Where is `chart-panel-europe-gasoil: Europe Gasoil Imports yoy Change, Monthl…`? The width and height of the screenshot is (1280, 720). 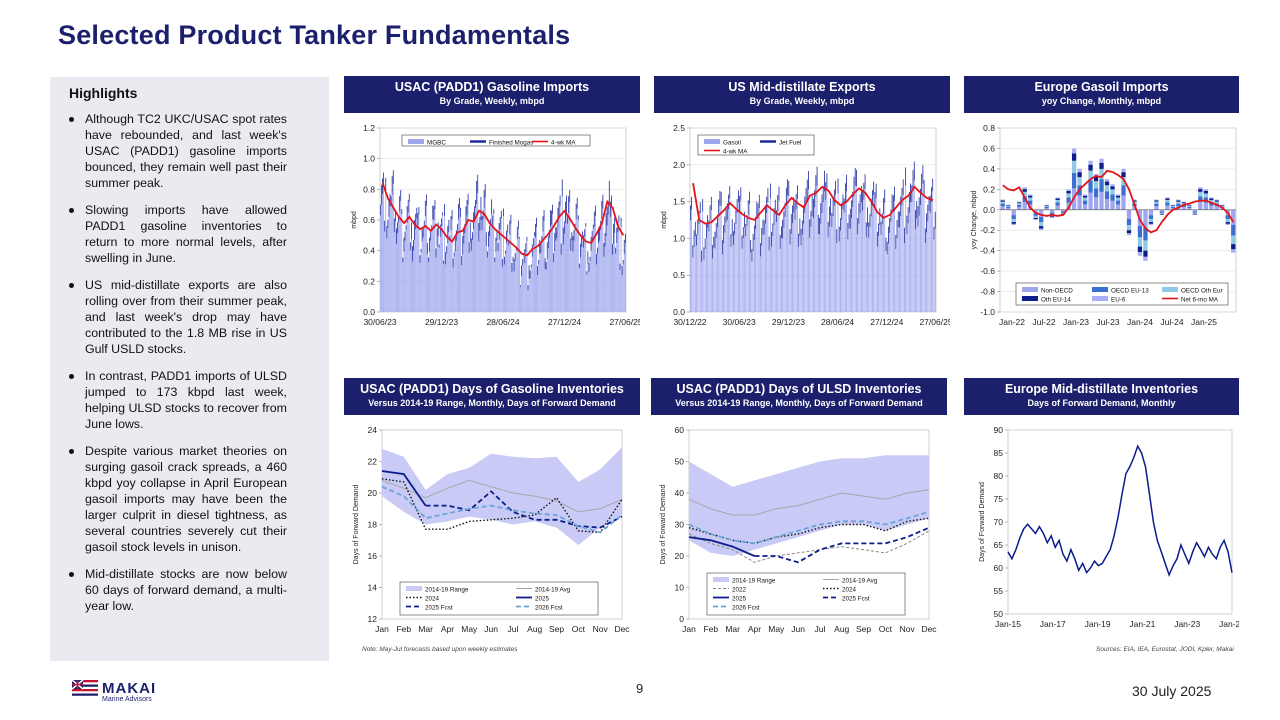 chart-panel-europe-gasoil: Europe Gasoil Imports yoy Change, Monthl… is located at coordinates (1101, 207).